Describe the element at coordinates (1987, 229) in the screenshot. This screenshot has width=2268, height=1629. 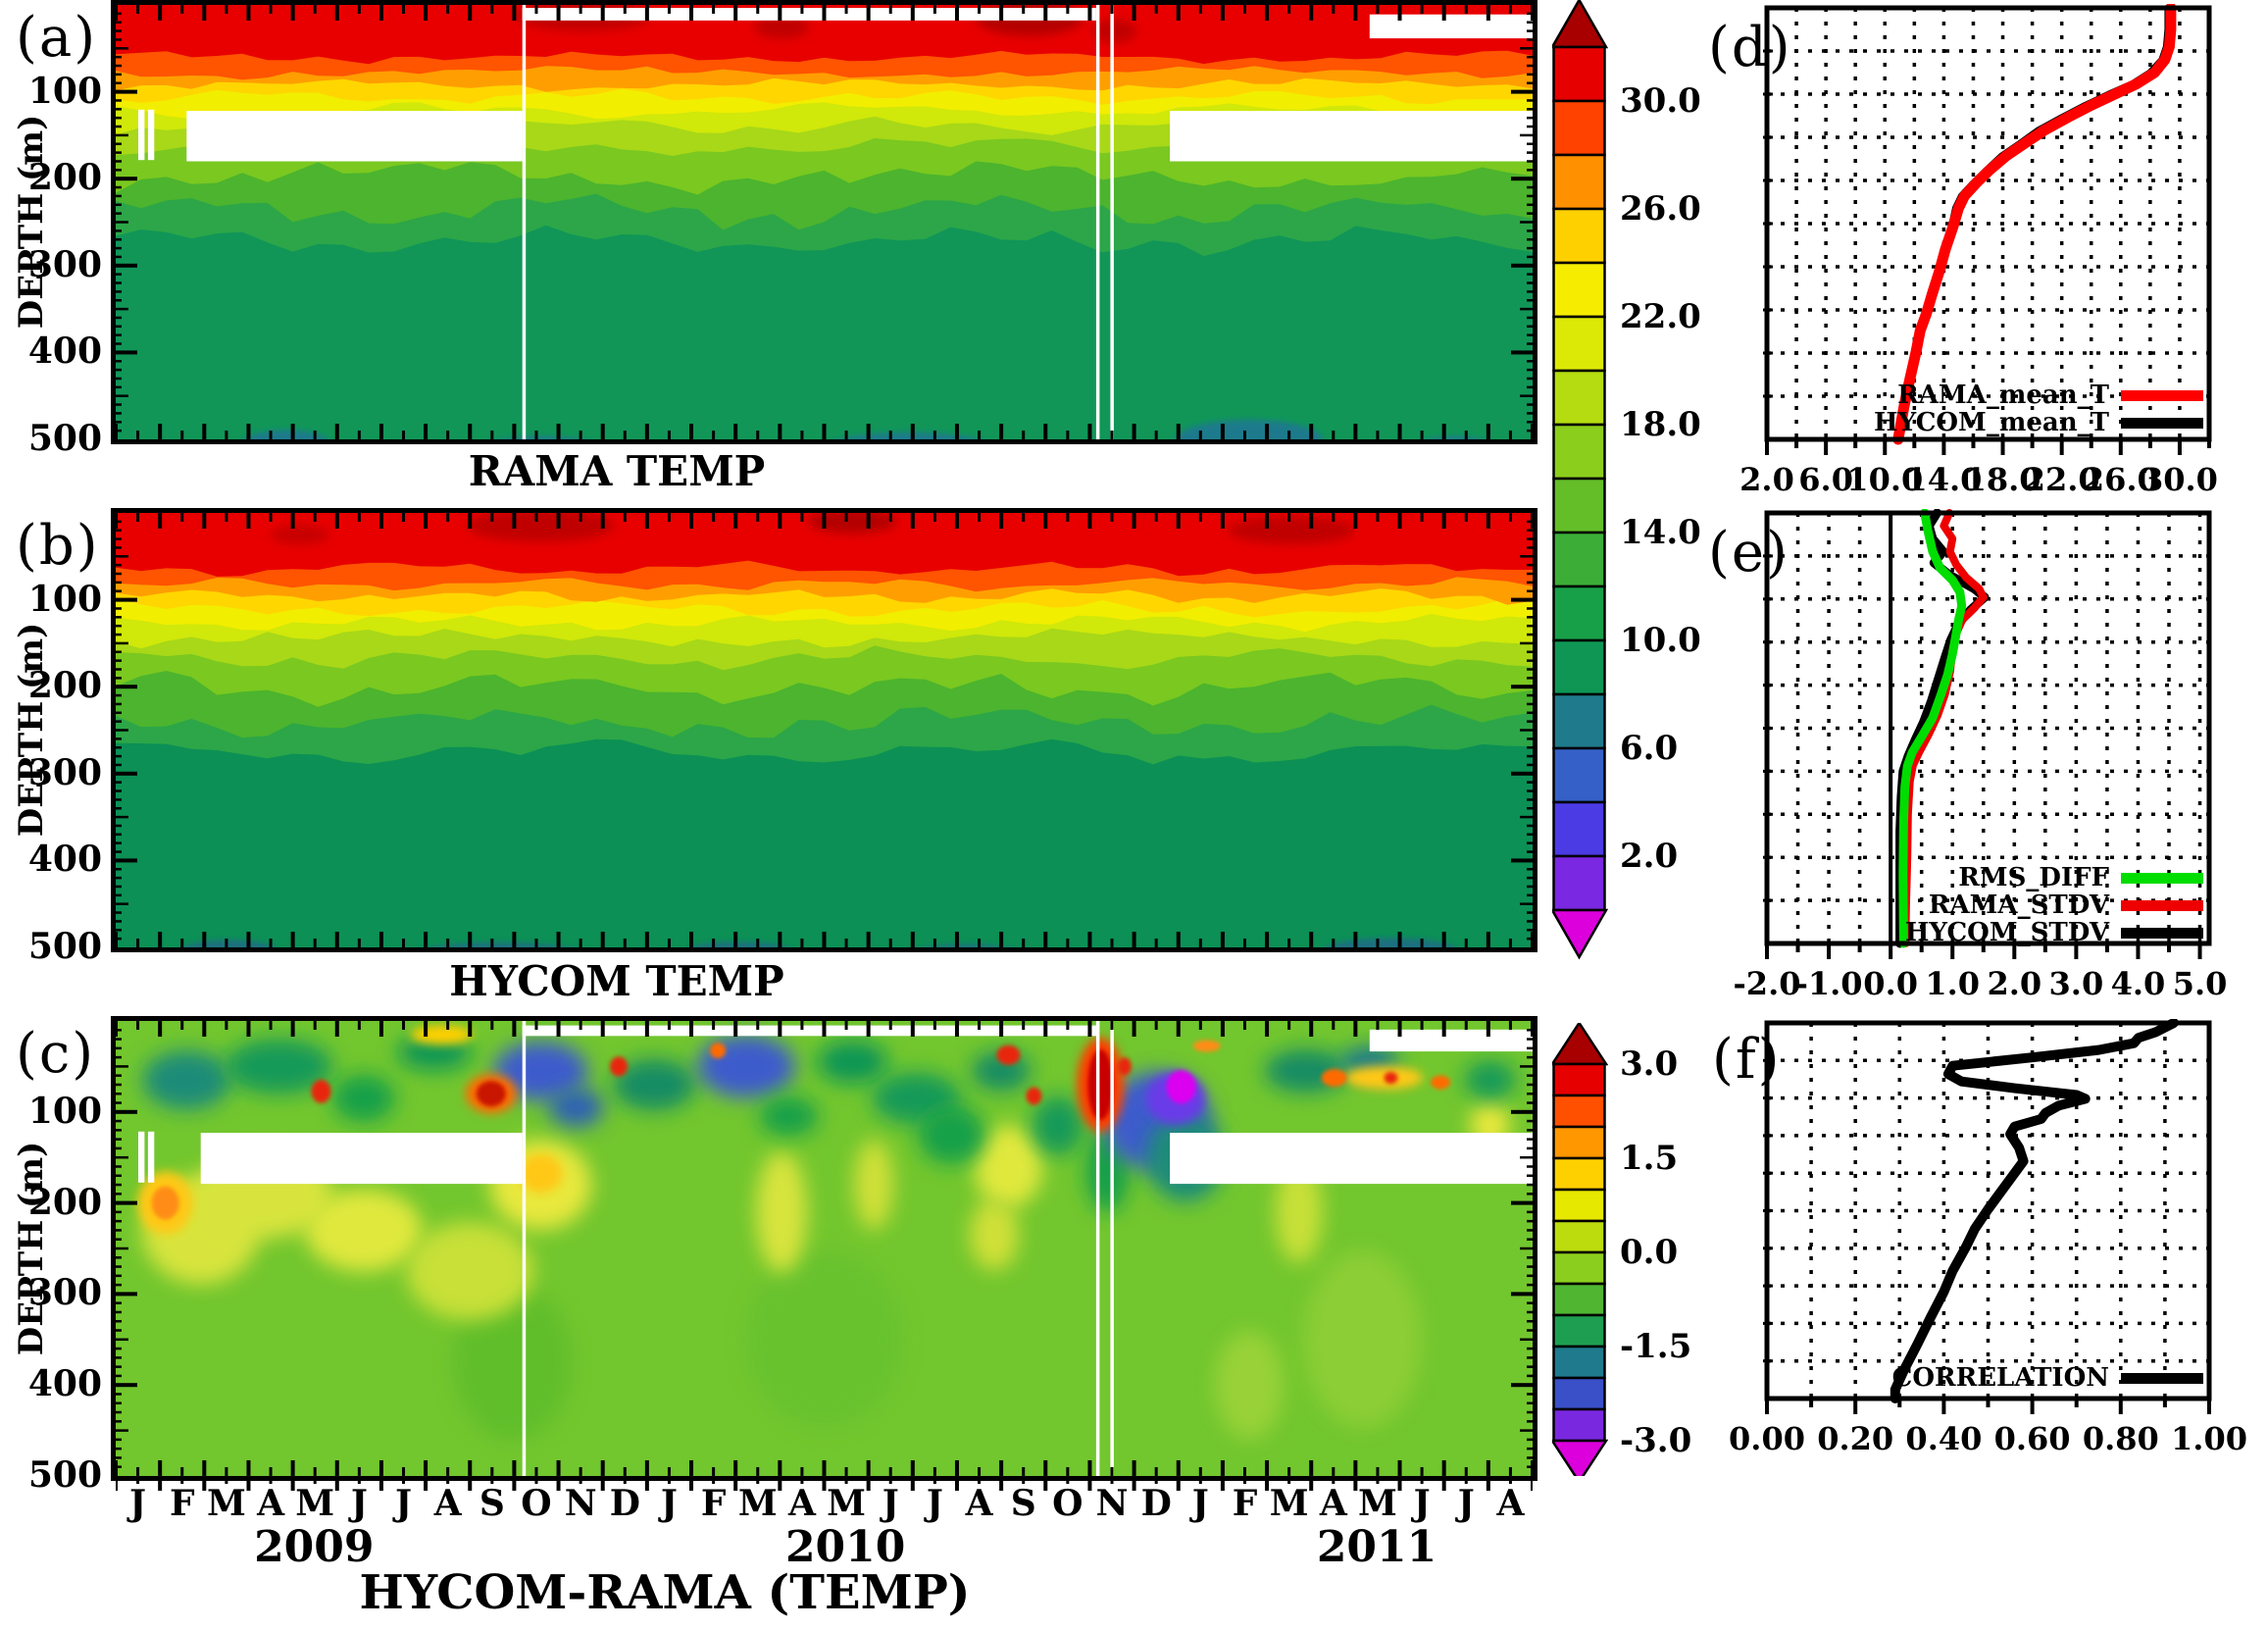
I see `mean-temperature-profile-plot` at that location.